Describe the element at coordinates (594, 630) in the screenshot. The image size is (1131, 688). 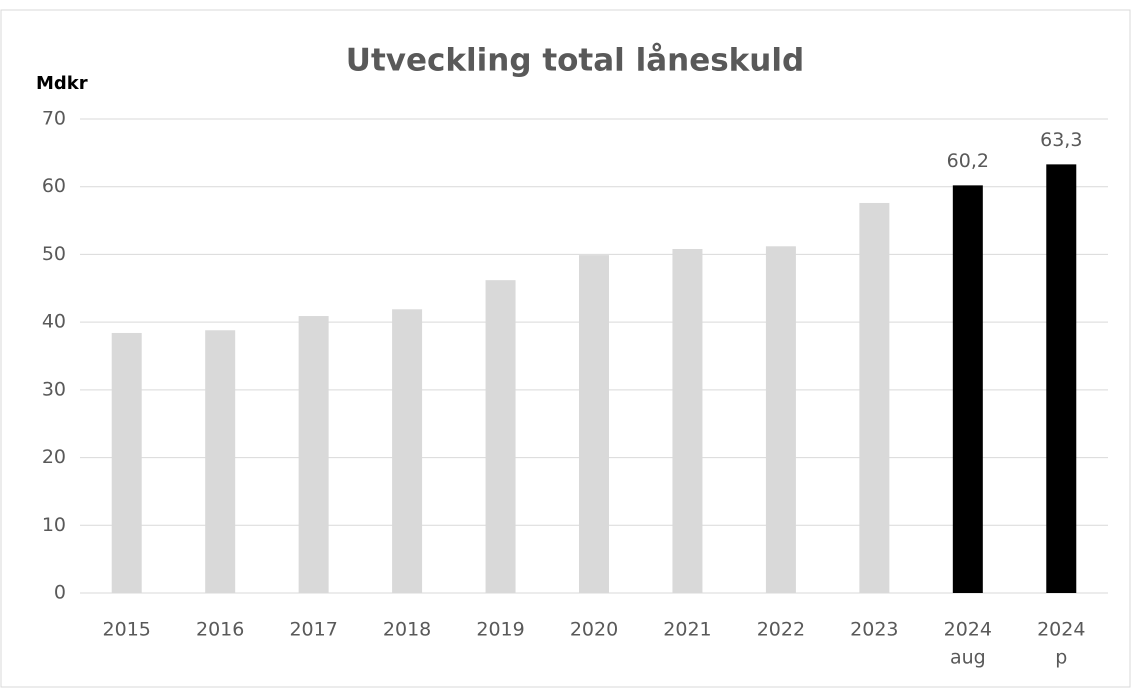
I see `x-tick-label: 2020` at that location.